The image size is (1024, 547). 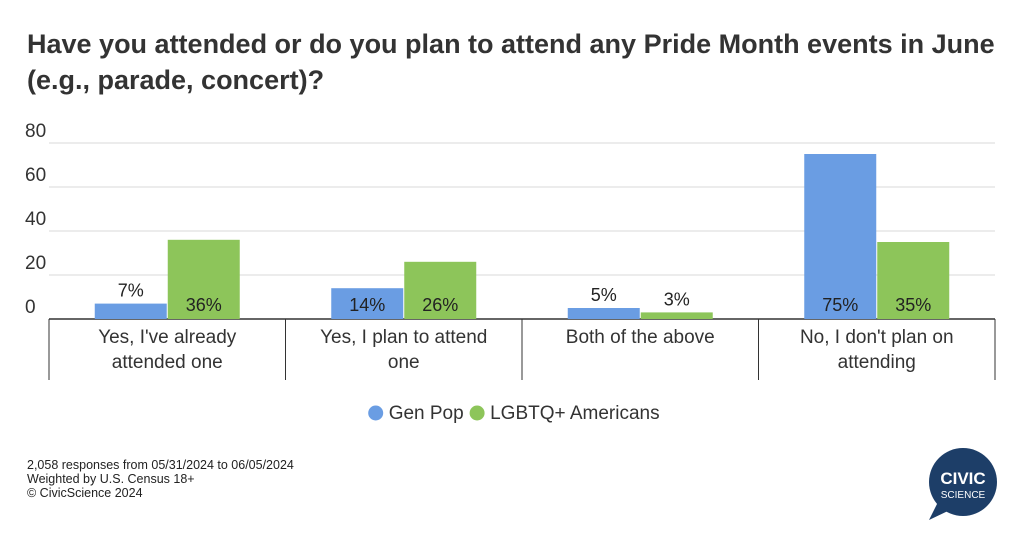 I want to click on data-label: 26%, so click(x=440, y=305).